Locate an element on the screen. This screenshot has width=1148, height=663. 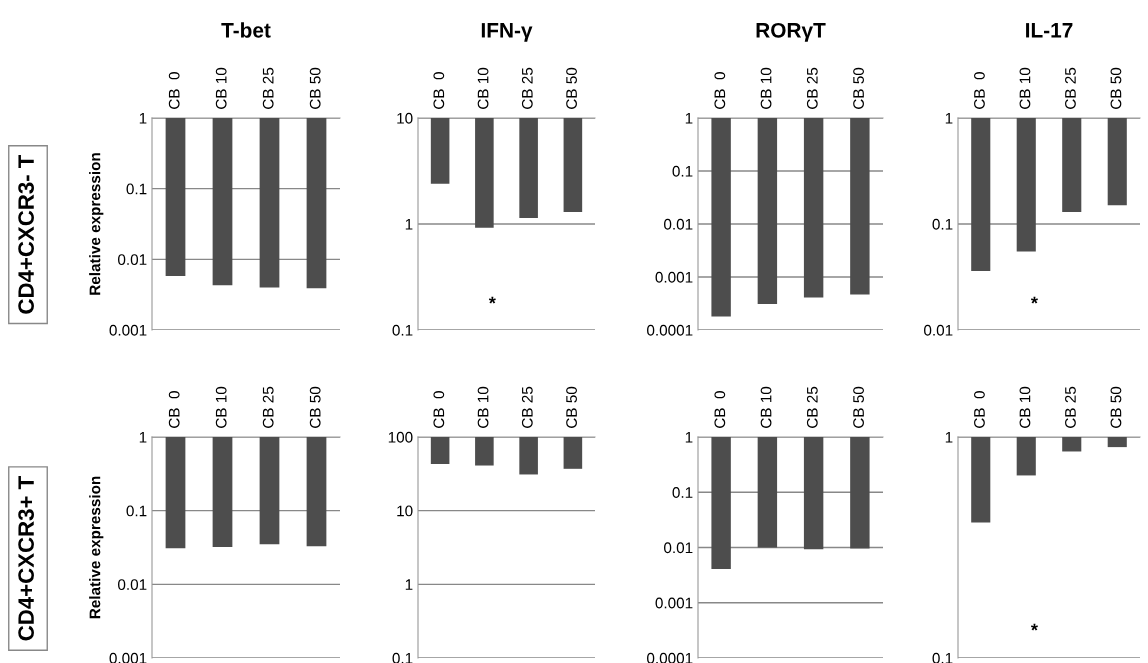
chart-title: IL-17 is located at coordinates (1049, 30).